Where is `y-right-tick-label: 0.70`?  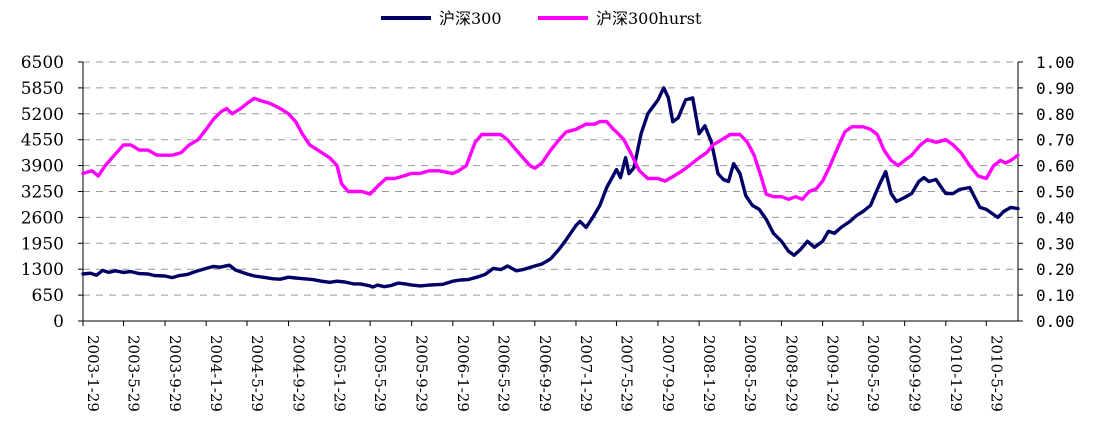
y-right-tick-label: 0.70 is located at coordinates (1055, 140).